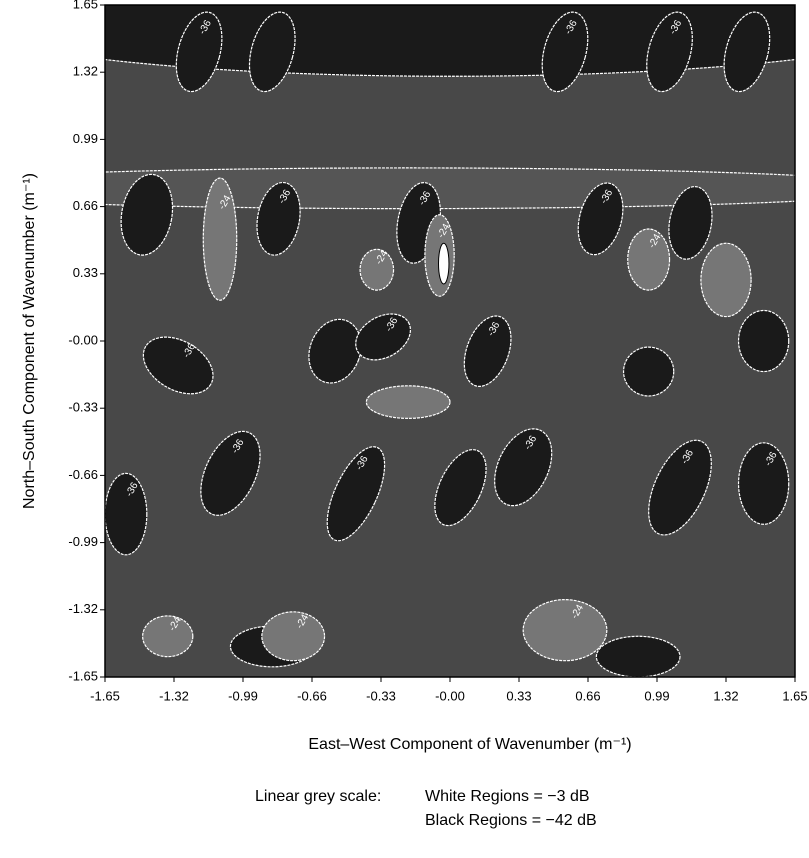  I want to click on x-tick-label: -0.99, so click(243, 695).